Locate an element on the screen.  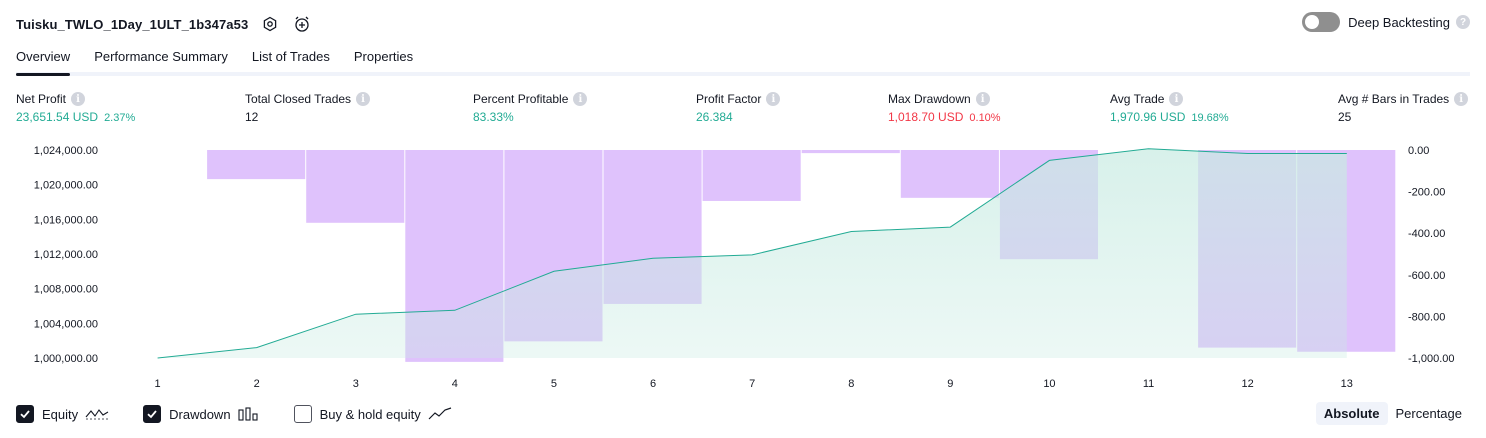
metric-value: 26.384 is located at coordinates (714, 117).